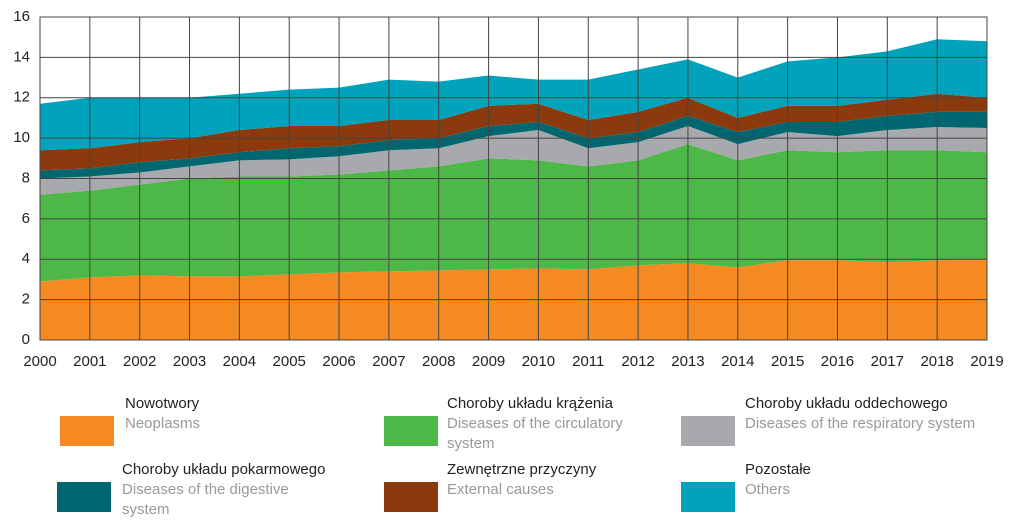 The height and width of the screenshot is (524, 1014). Describe the element at coordinates (530, 403) in the screenshot. I see `legend-label: Choroby układu krążenia` at that location.